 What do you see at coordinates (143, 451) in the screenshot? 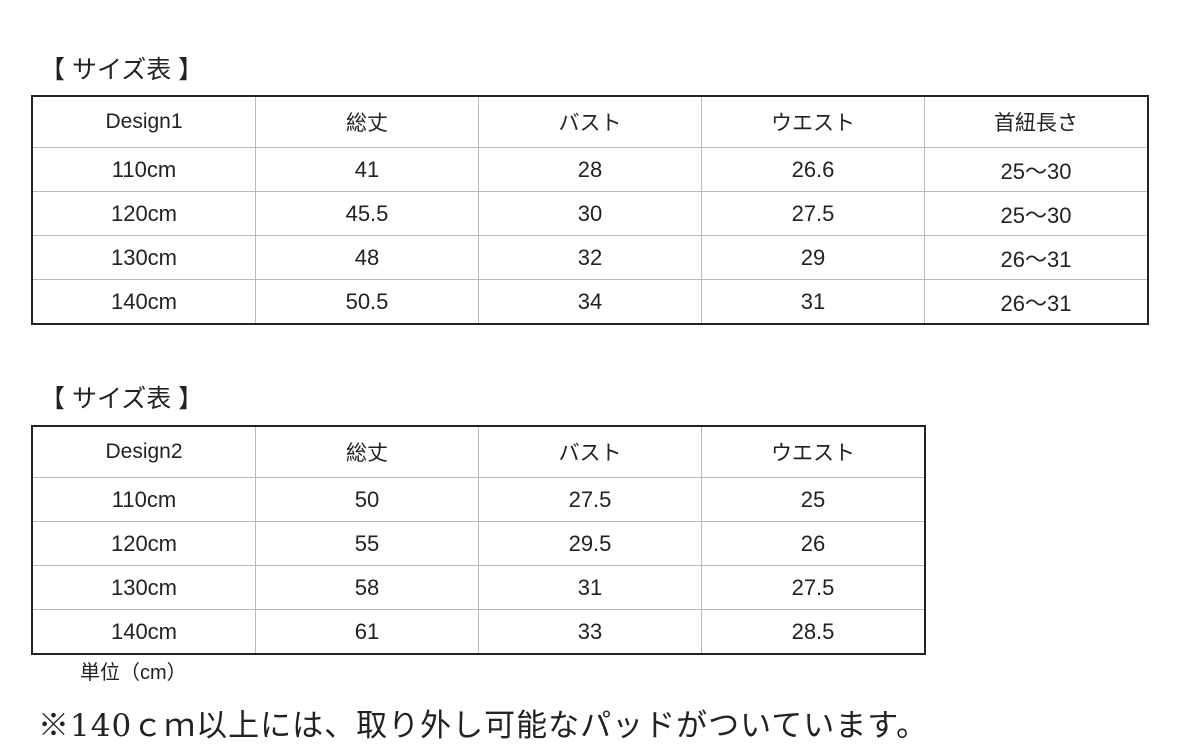
I see `column-header: Design2` at bounding box center [143, 451].